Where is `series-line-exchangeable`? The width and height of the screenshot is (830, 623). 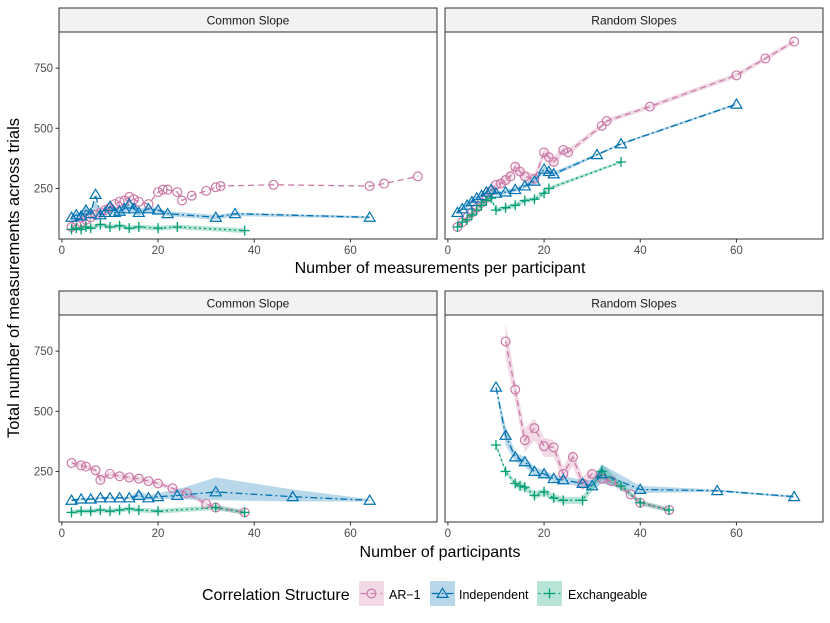
series-line-exchangeable is located at coordinates (539, 194).